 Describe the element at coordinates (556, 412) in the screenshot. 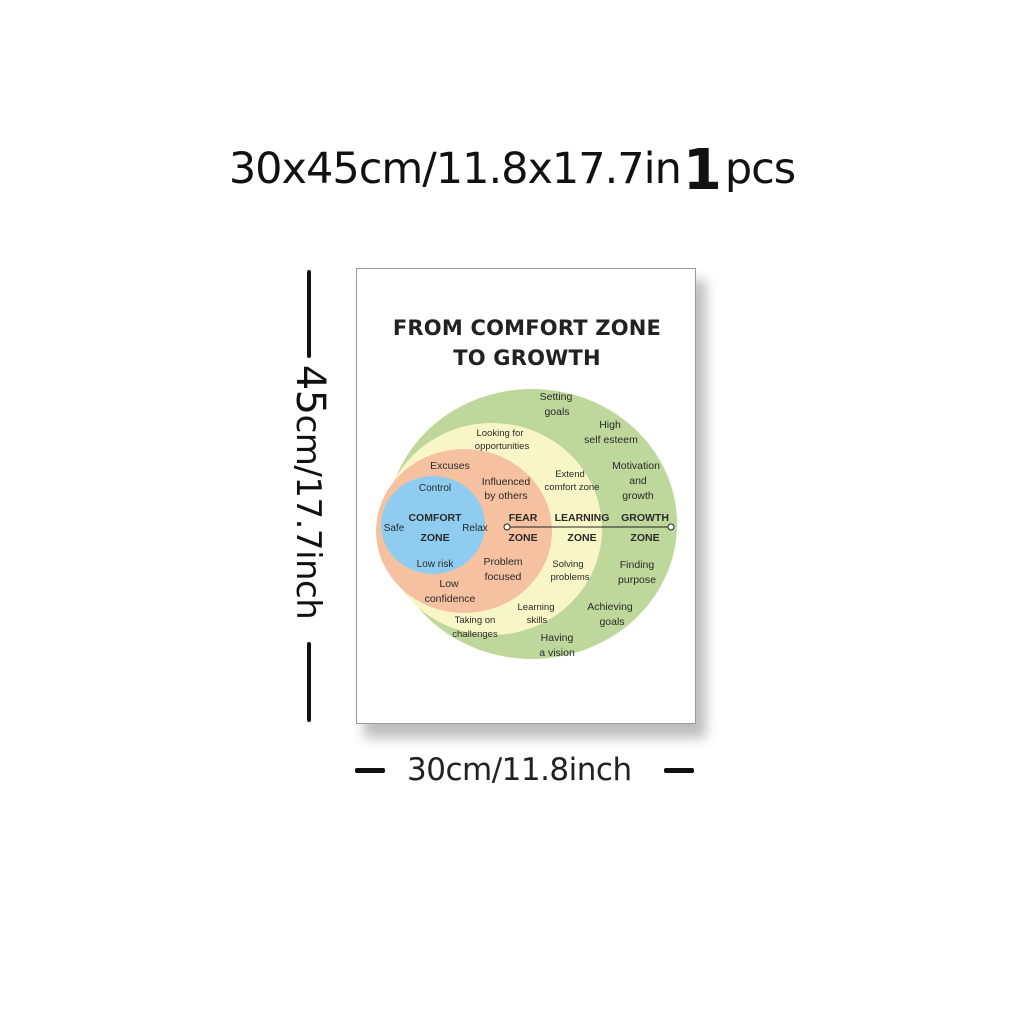

I see `growth-item-goals: goals` at that location.